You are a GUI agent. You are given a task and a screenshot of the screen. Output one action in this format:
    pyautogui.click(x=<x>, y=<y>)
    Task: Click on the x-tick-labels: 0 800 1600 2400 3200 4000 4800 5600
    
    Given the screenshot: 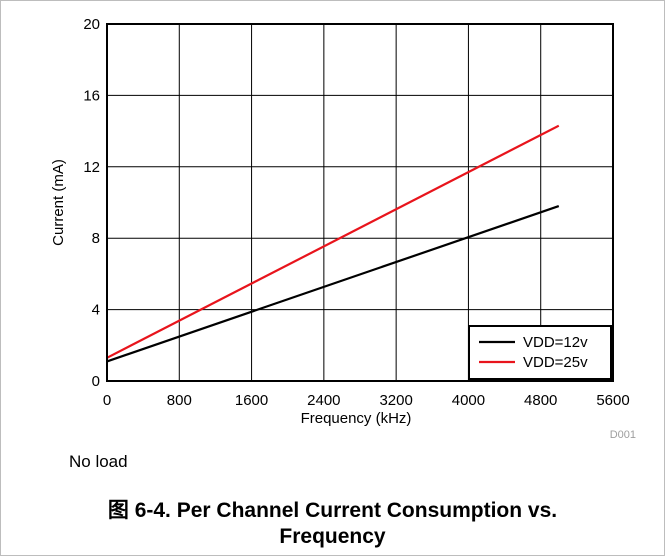 What is the action you would take?
    pyautogui.click(x=366, y=400)
    